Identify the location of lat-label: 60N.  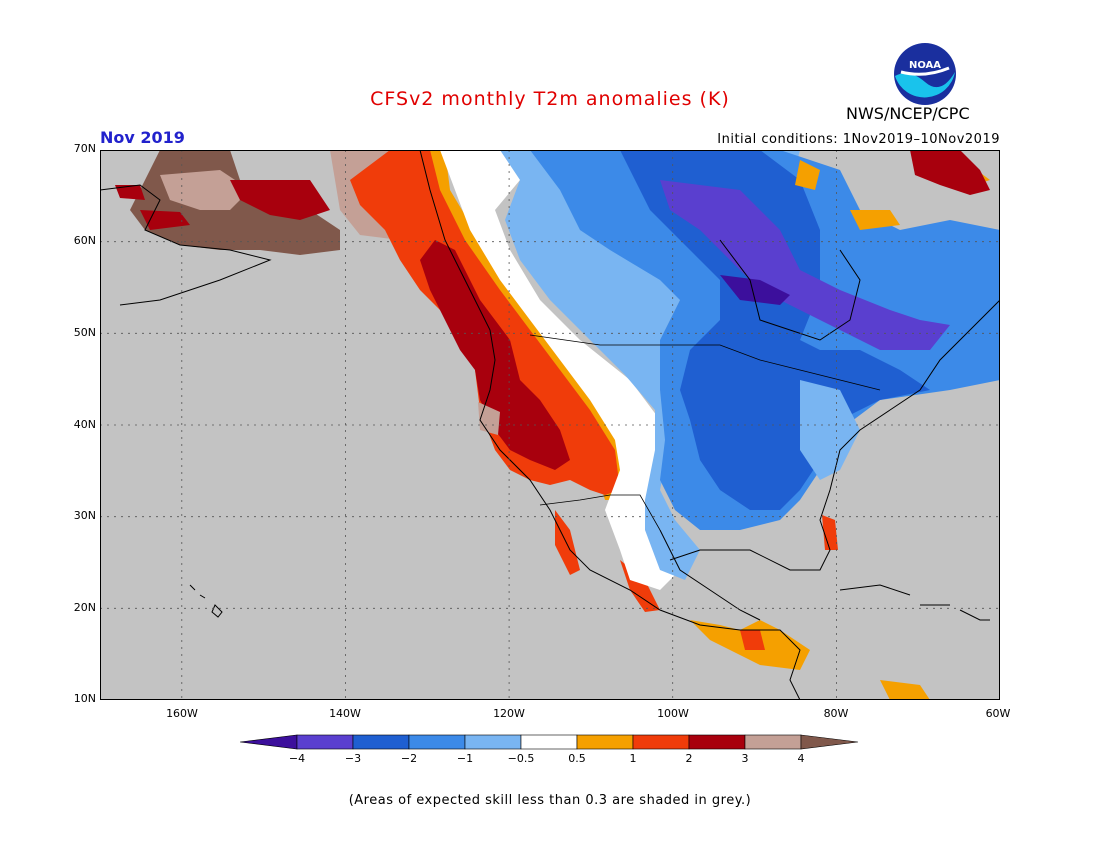
(84, 240).